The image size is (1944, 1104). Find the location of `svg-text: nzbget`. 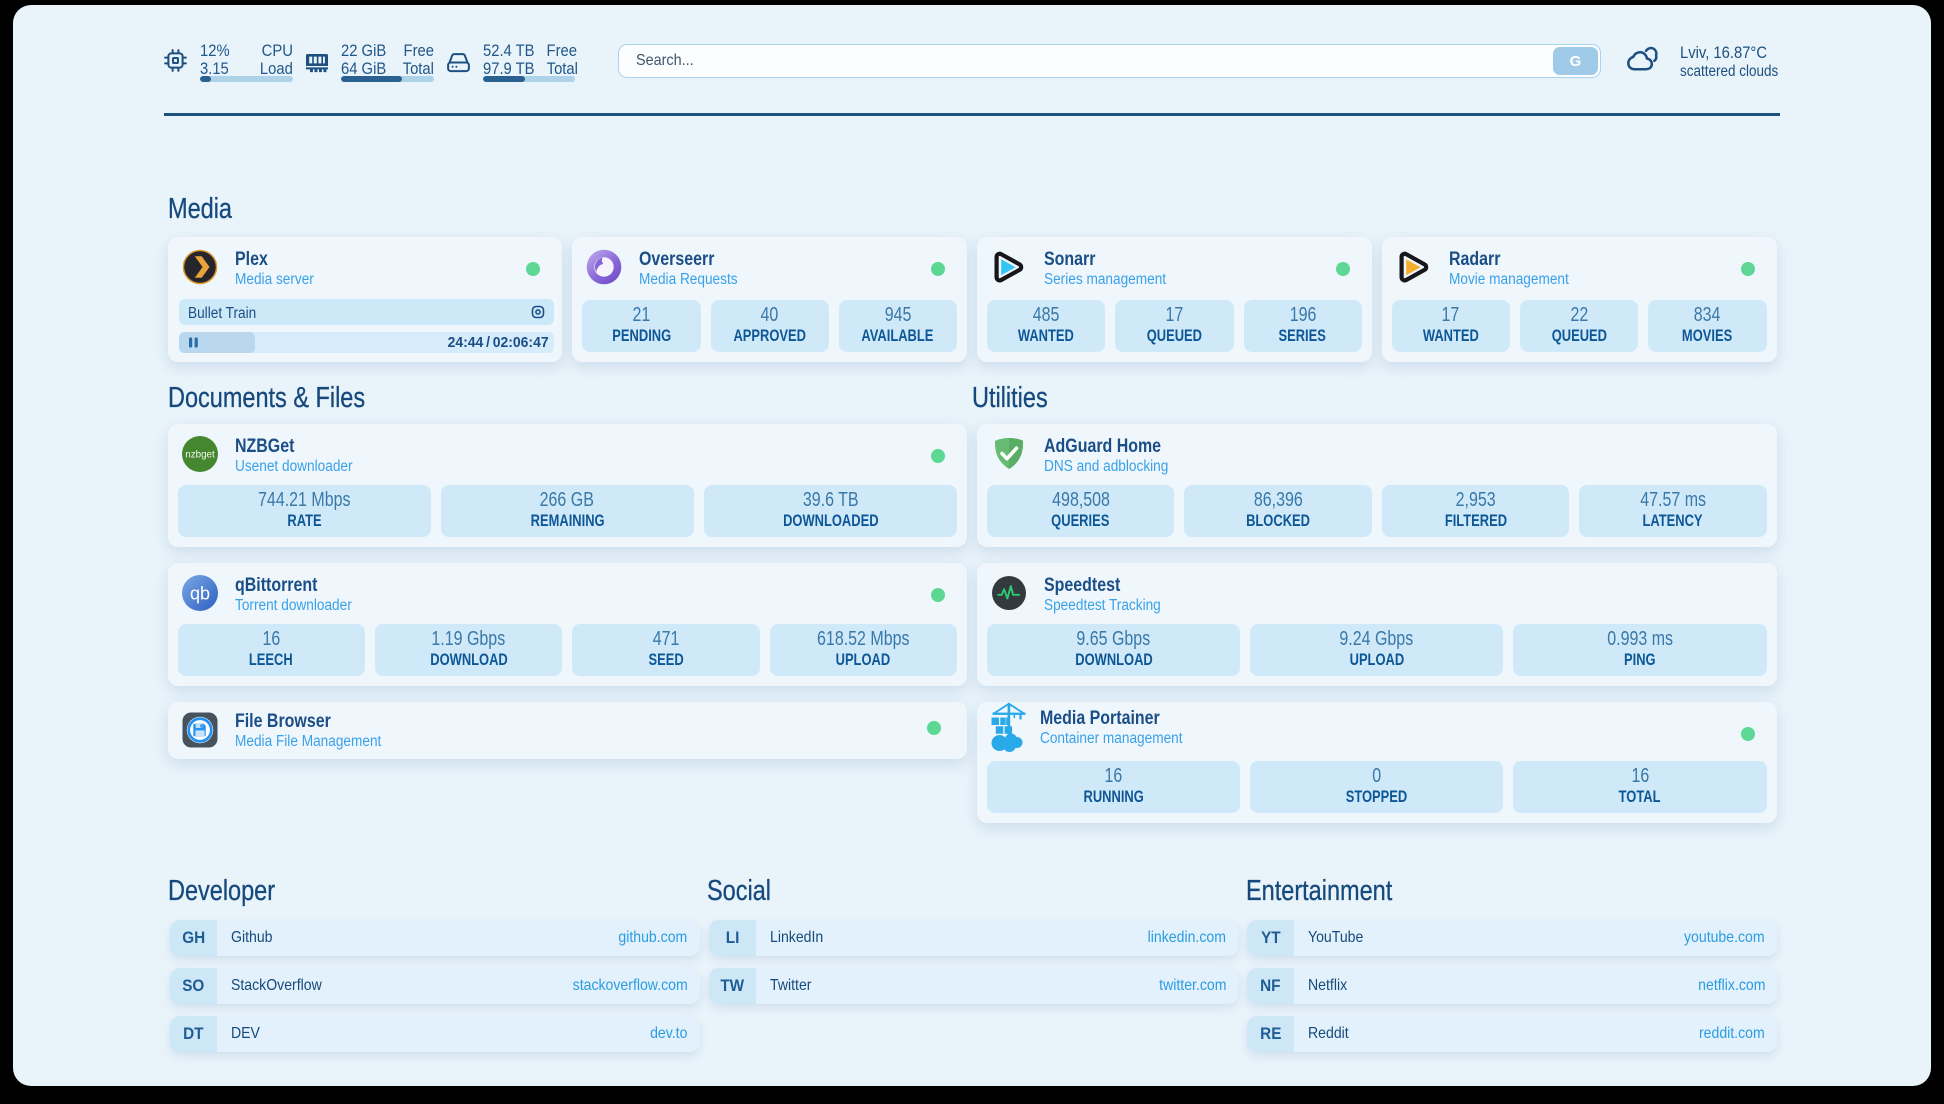

svg-text: nzbget is located at coordinates (200, 455).